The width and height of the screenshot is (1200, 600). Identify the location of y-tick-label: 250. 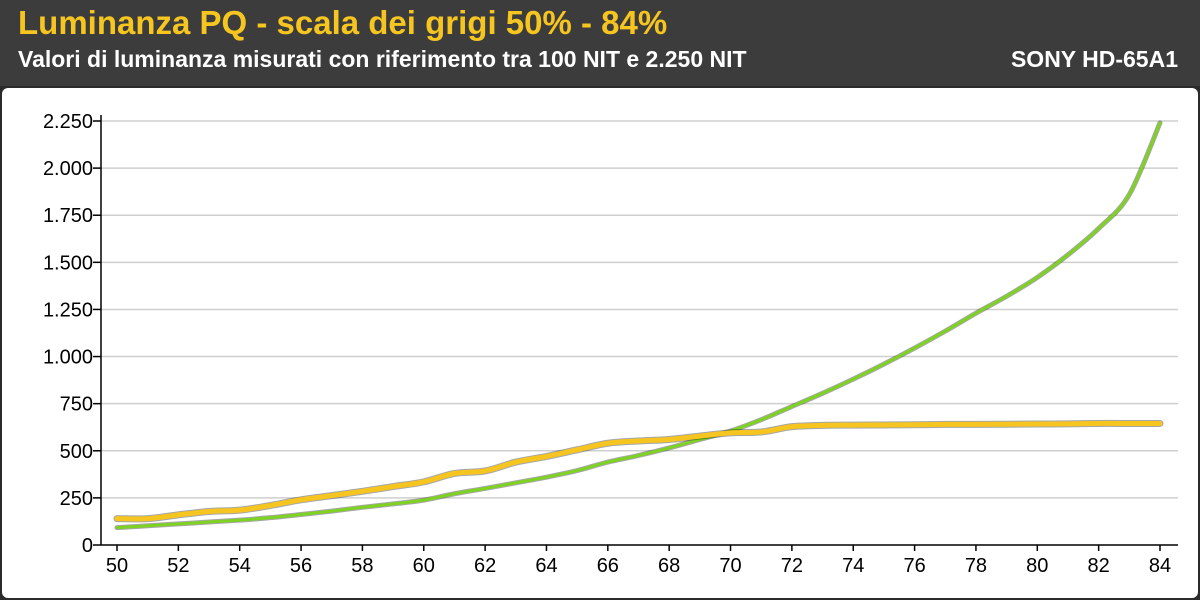
(76, 499).